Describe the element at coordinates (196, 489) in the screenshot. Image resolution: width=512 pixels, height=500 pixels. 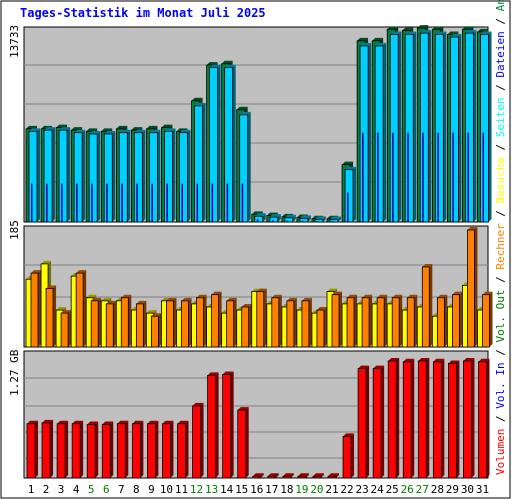
I see `x-tick-label: 12` at that location.